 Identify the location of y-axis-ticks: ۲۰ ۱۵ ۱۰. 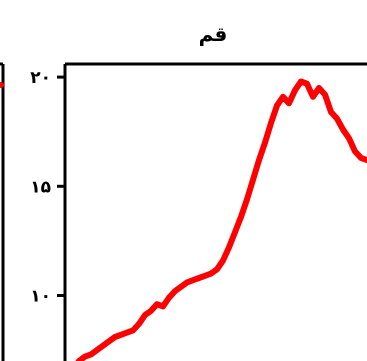
(47, 187).